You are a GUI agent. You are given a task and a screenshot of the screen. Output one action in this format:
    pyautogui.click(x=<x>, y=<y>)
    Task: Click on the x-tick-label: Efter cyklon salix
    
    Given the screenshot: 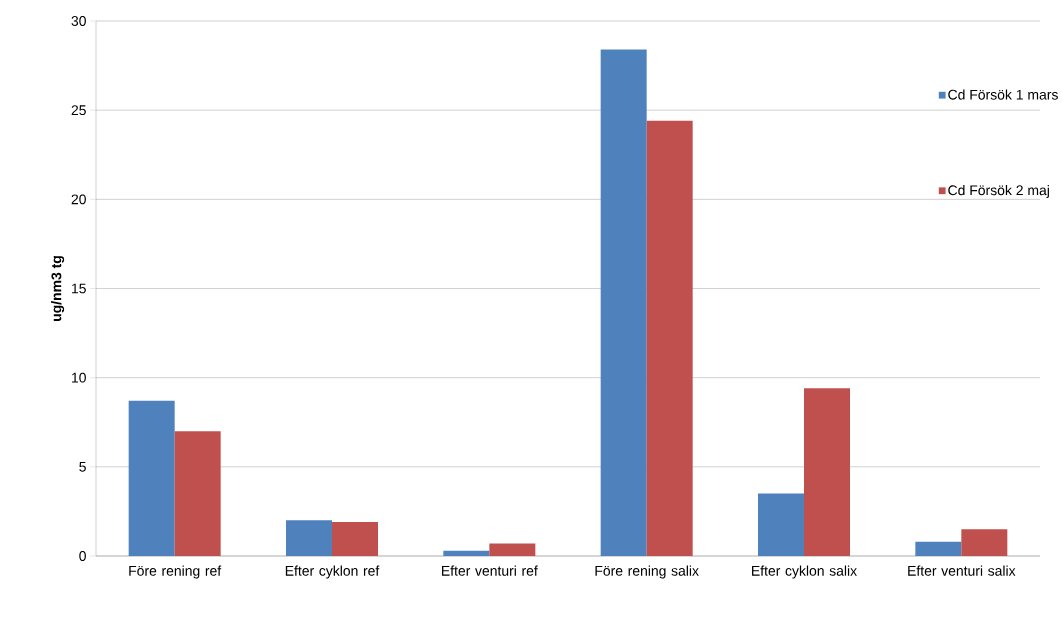 What is the action you would take?
    pyautogui.click(x=804, y=572)
    